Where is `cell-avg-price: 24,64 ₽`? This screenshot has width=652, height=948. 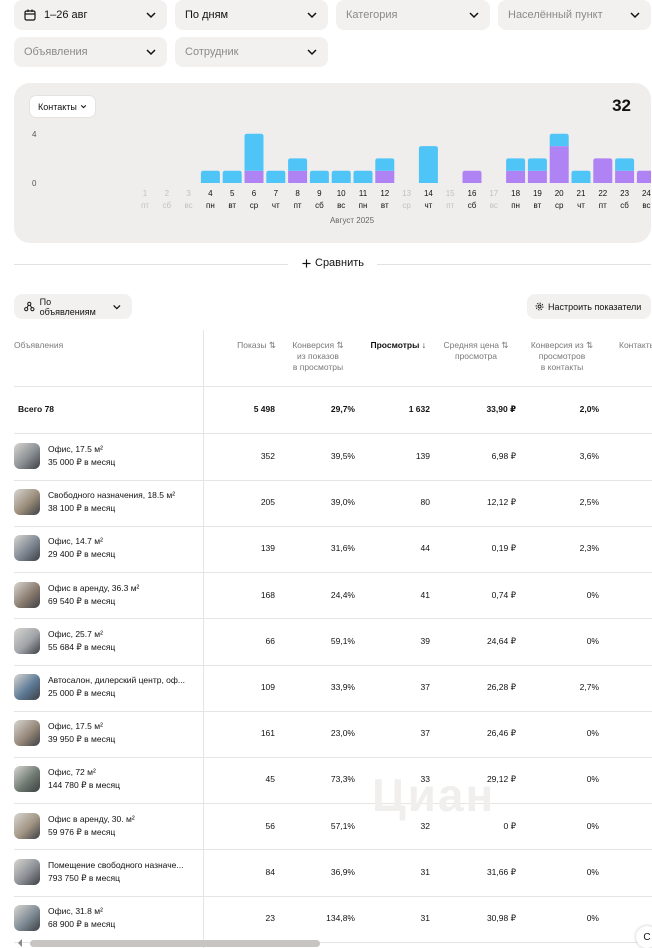
cell-avg-price: 24,64 ₽ is located at coordinates (501, 640).